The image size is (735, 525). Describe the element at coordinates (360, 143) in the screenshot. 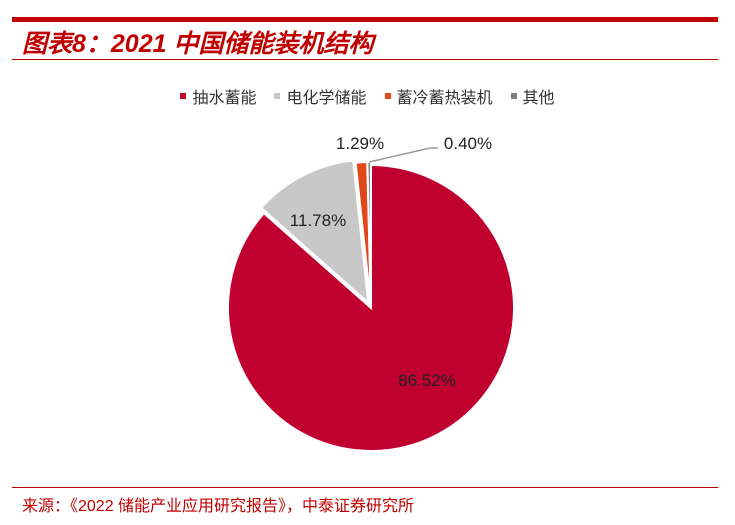

I see `data-label: 1.29%` at that location.